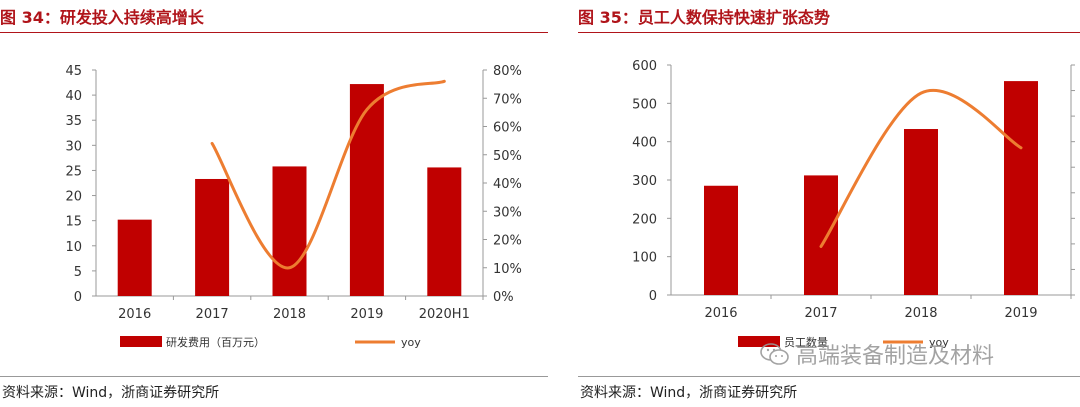 This screenshot has height=407, width=1080. I want to click on figure-34-source: 资料来源：Wind，浙商证券研究所, so click(111, 393).